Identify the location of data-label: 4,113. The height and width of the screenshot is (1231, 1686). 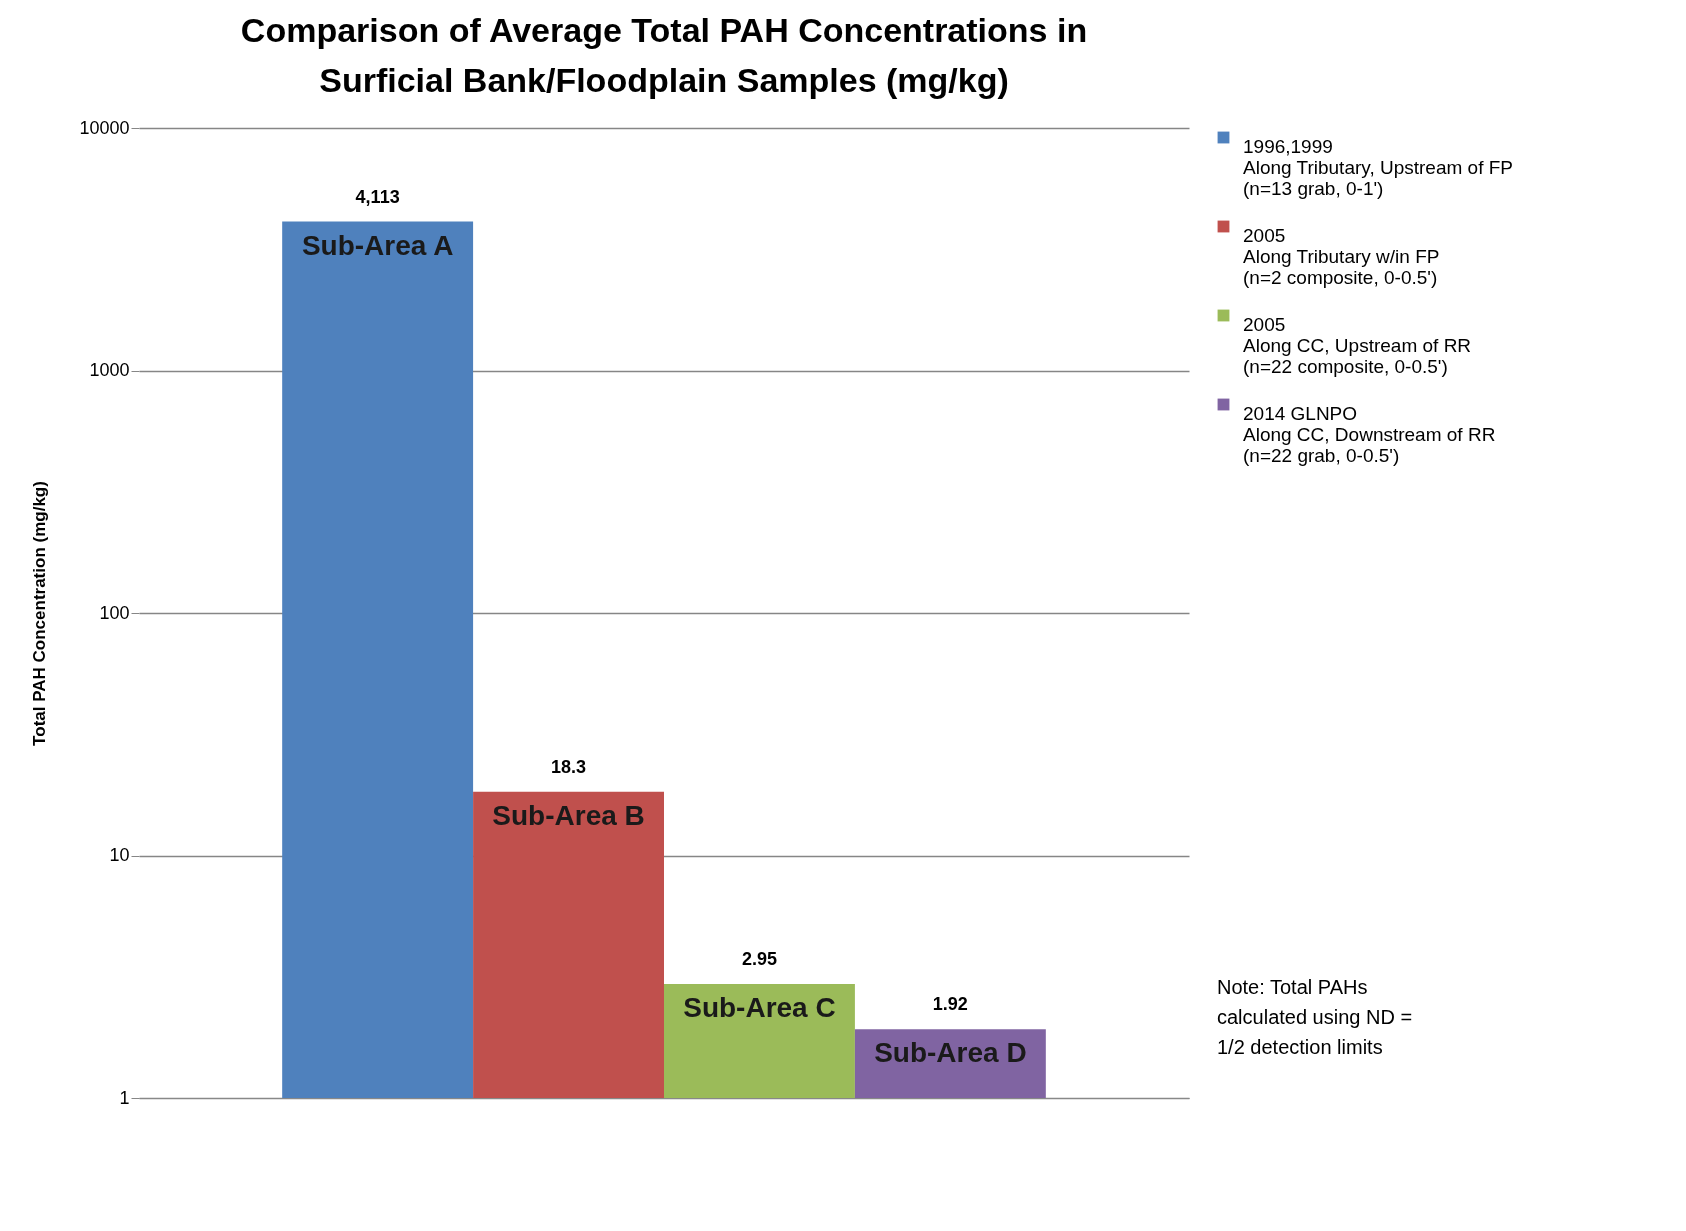
(377, 196).